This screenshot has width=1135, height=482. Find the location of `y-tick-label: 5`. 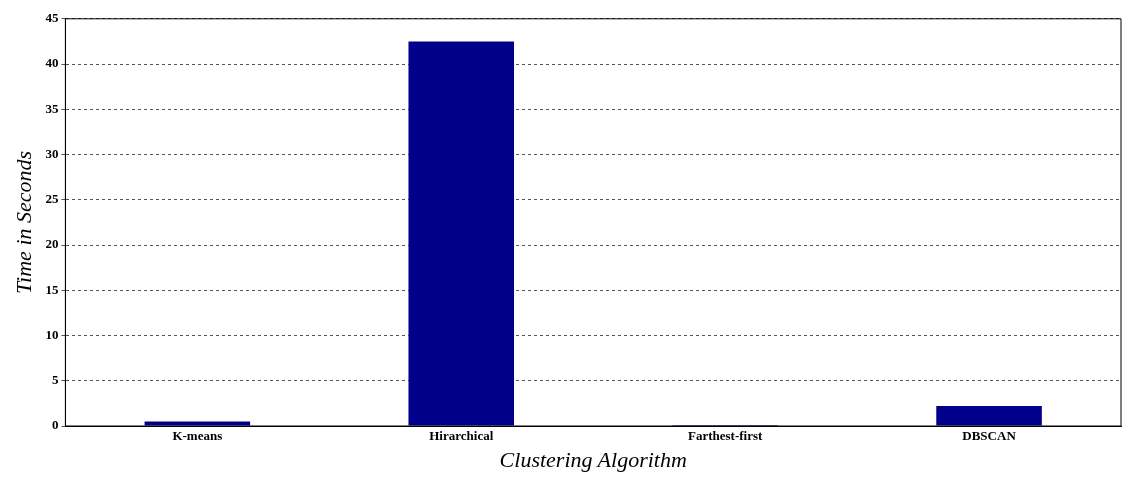

y-tick-label: 5 is located at coordinates (55, 380).